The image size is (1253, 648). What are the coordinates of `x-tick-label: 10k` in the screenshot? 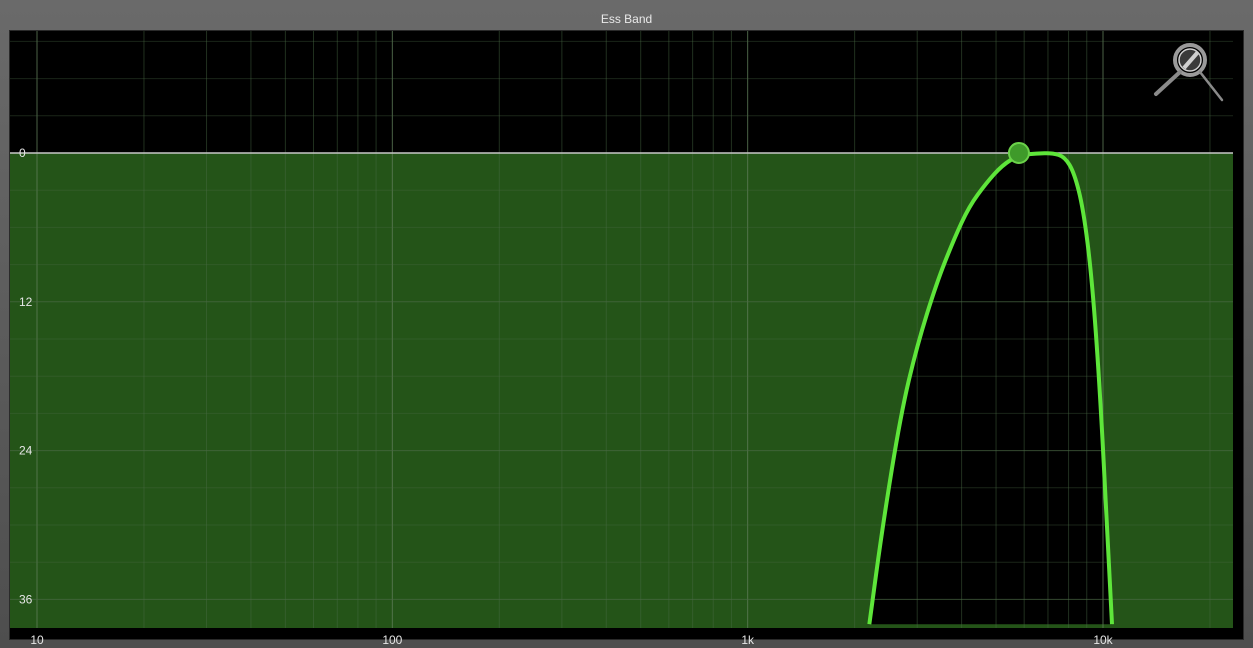 It's located at (1103, 640).